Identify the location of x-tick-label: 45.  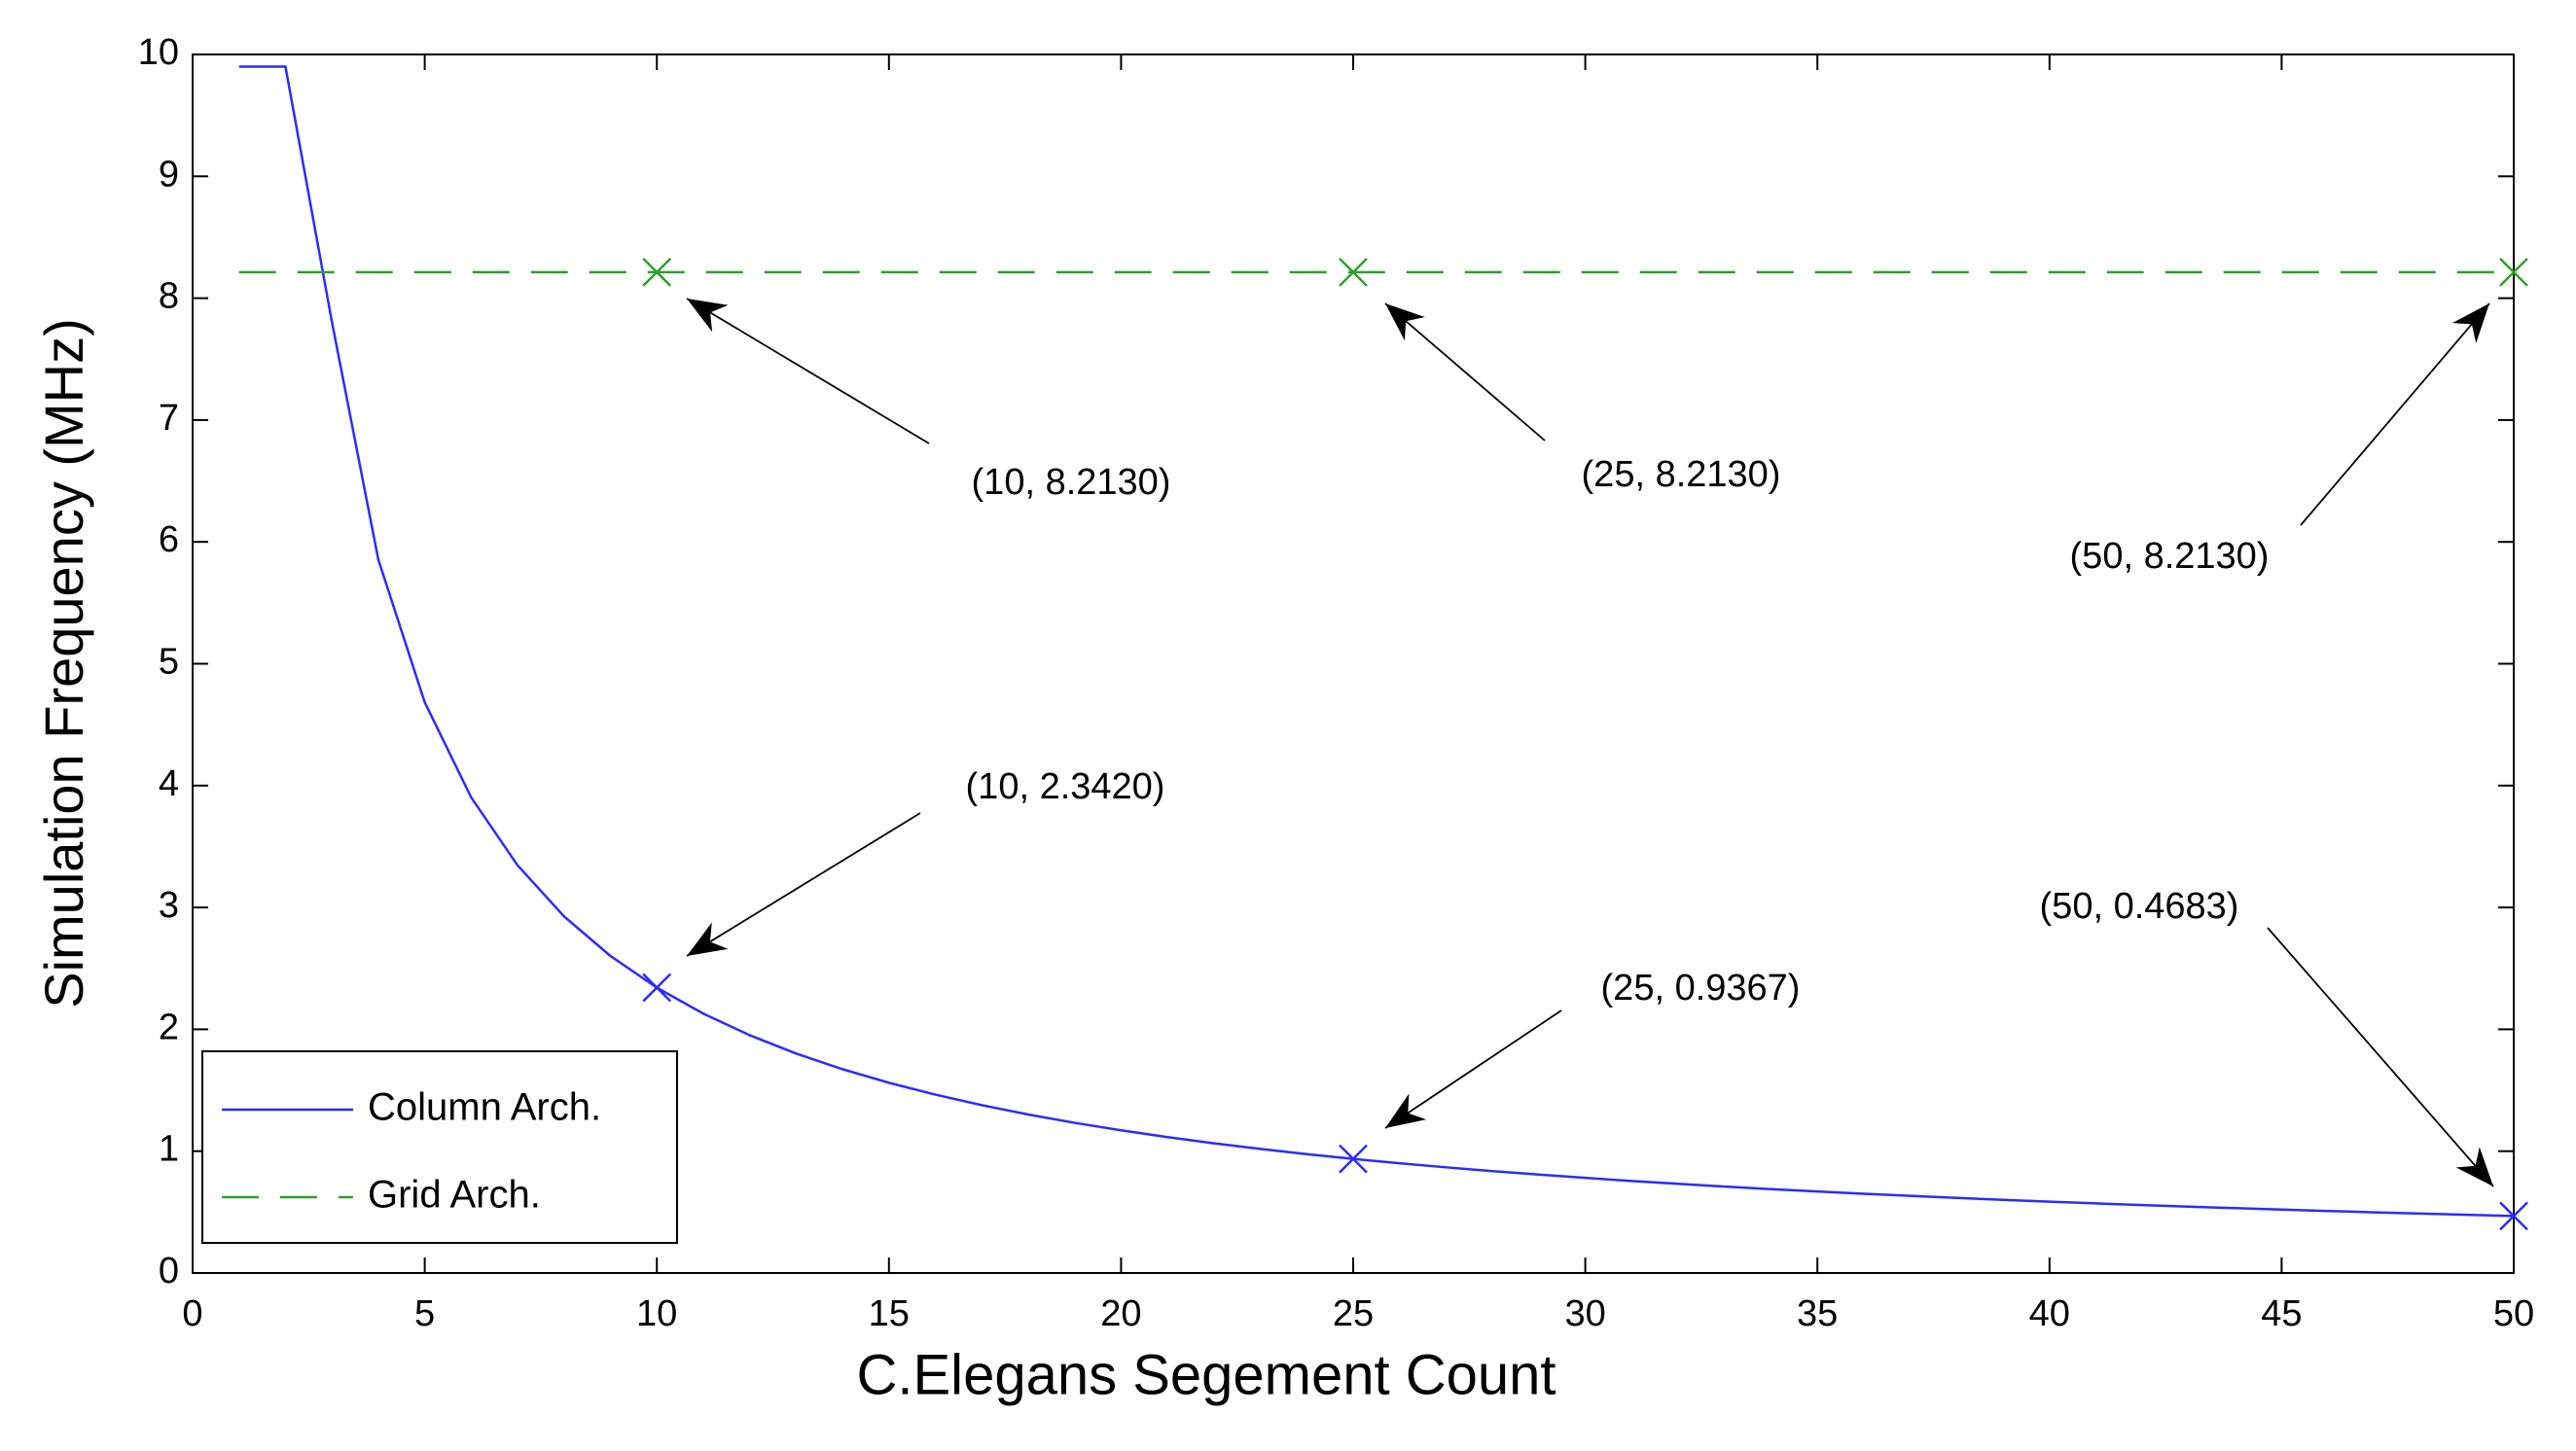
(2281, 1313).